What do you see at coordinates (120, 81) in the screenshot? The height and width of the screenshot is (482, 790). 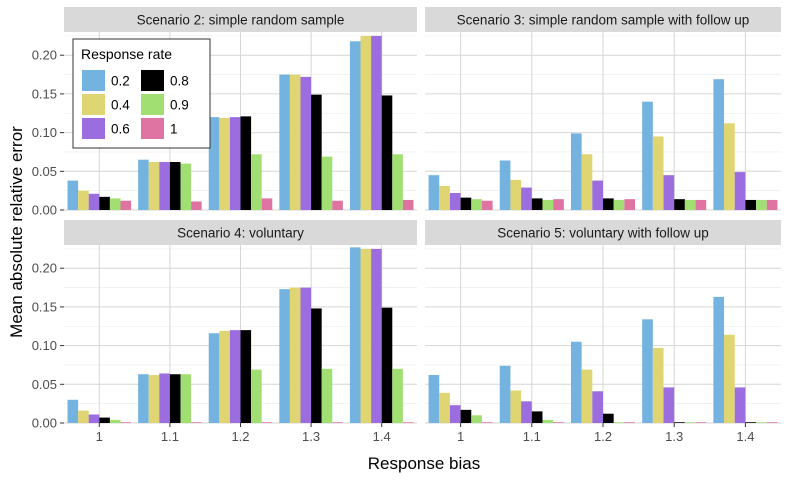 I see `legend-label: 0.2` at bounding box center [120, 81].